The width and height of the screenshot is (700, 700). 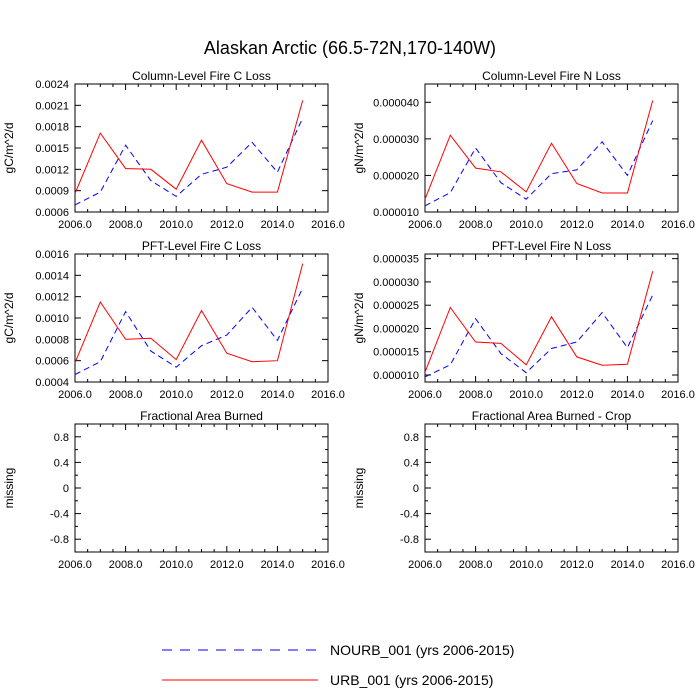 What do you see at coordinates (52, 319) in the screenshot?
I see `y-tick-label: 0.0010` at bounding box center [52, 319].